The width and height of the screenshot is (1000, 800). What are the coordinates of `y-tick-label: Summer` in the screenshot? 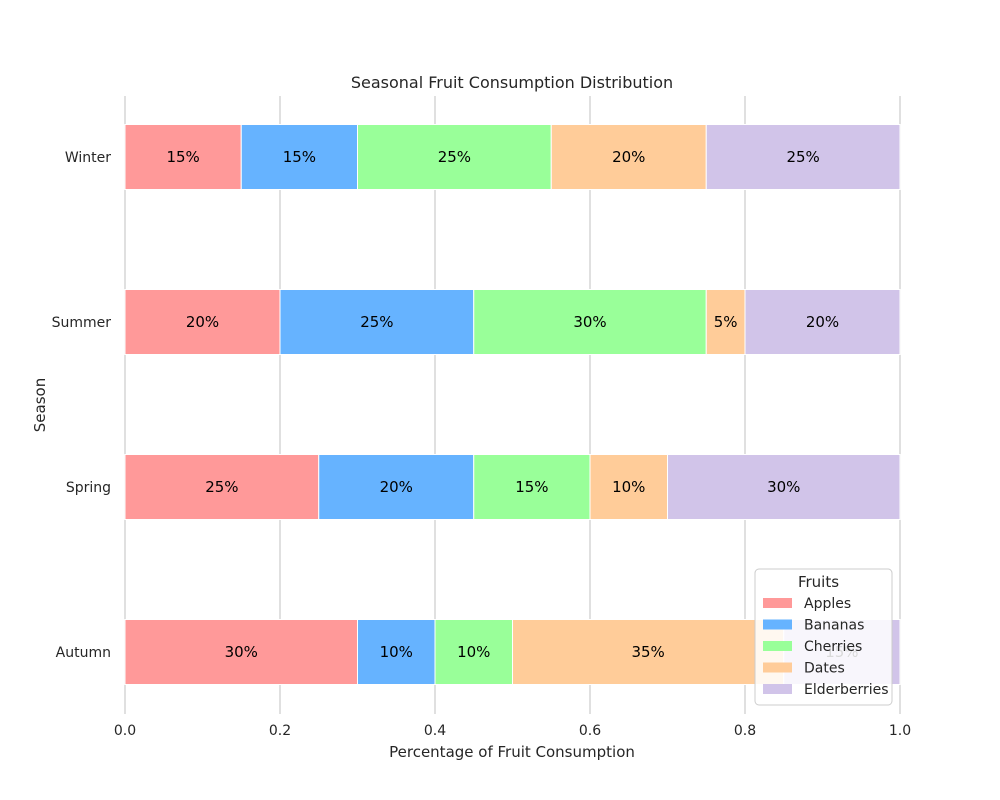 It's located at (82, 323).